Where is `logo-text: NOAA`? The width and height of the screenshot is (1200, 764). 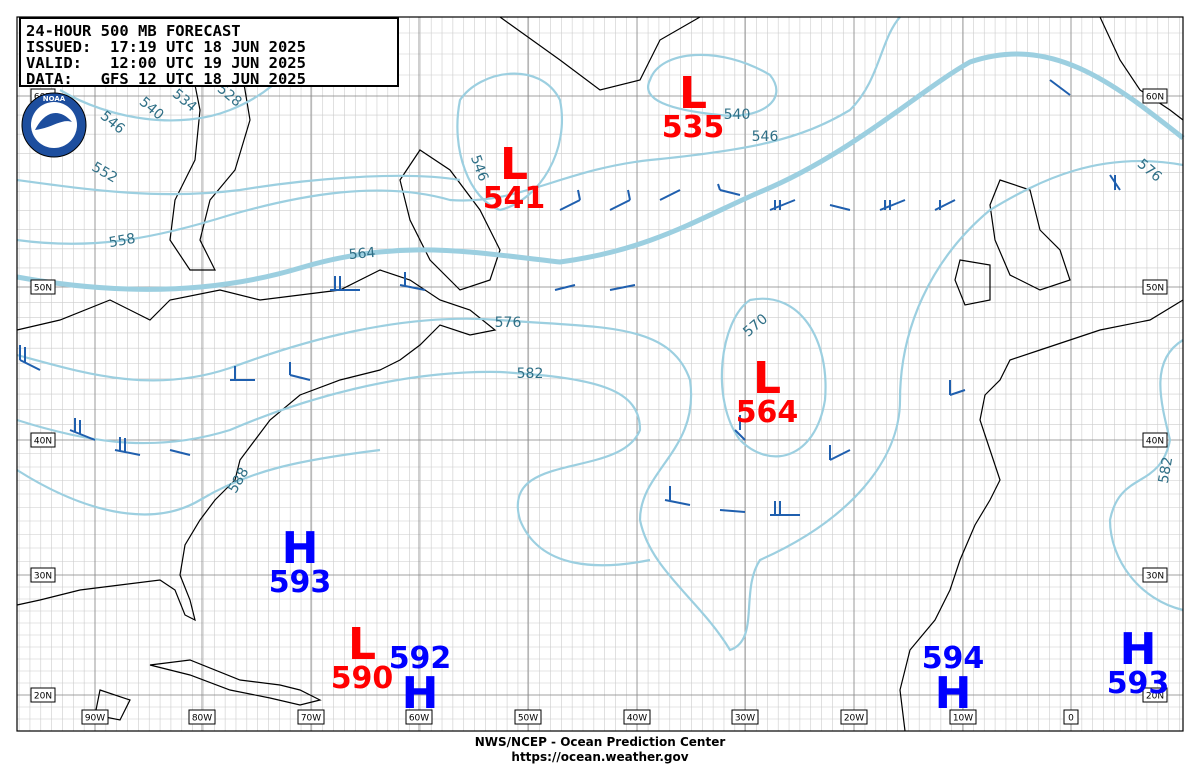
logo-text: NOAA is located at coordinates (54, 99).